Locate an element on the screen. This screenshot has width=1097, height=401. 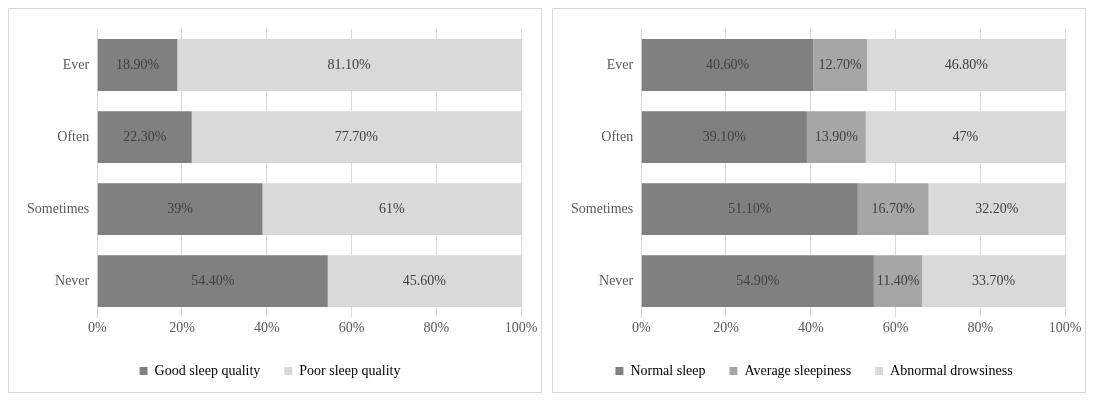
data-label: 40.60% is located at coordinates (727, 64).